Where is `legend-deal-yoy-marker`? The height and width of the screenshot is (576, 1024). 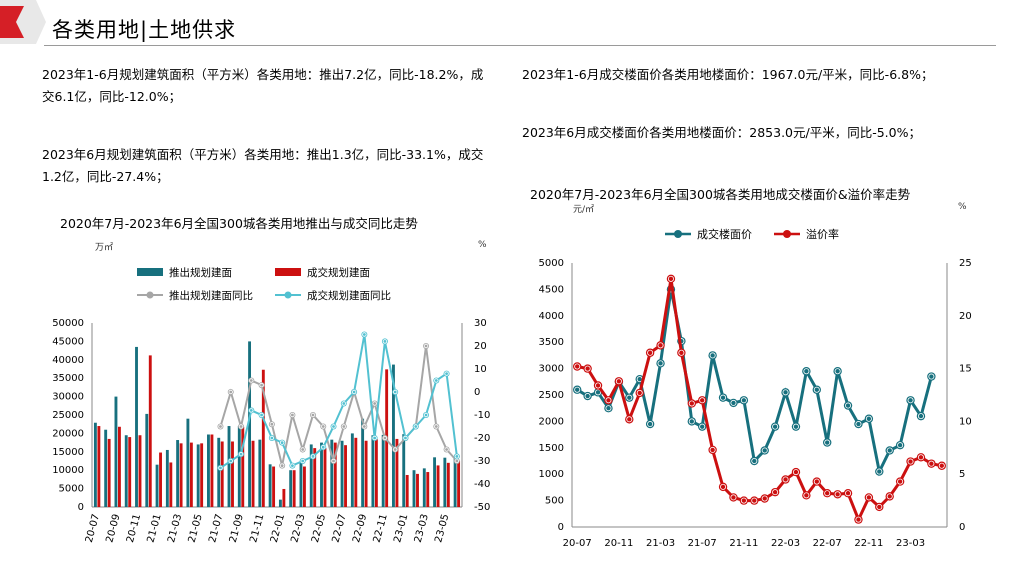 legend-deal-yoy-marker is located at coordinates (288, 295).